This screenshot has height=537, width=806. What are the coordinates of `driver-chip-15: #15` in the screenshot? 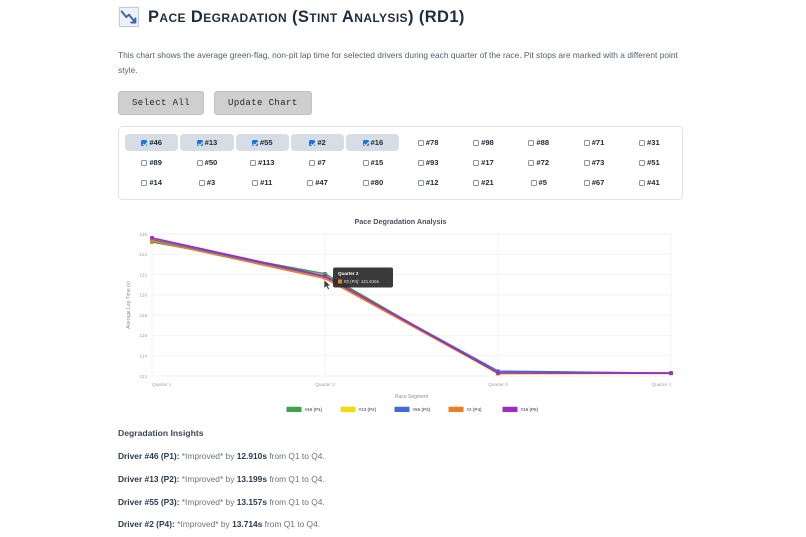 It's located at (372, 162).